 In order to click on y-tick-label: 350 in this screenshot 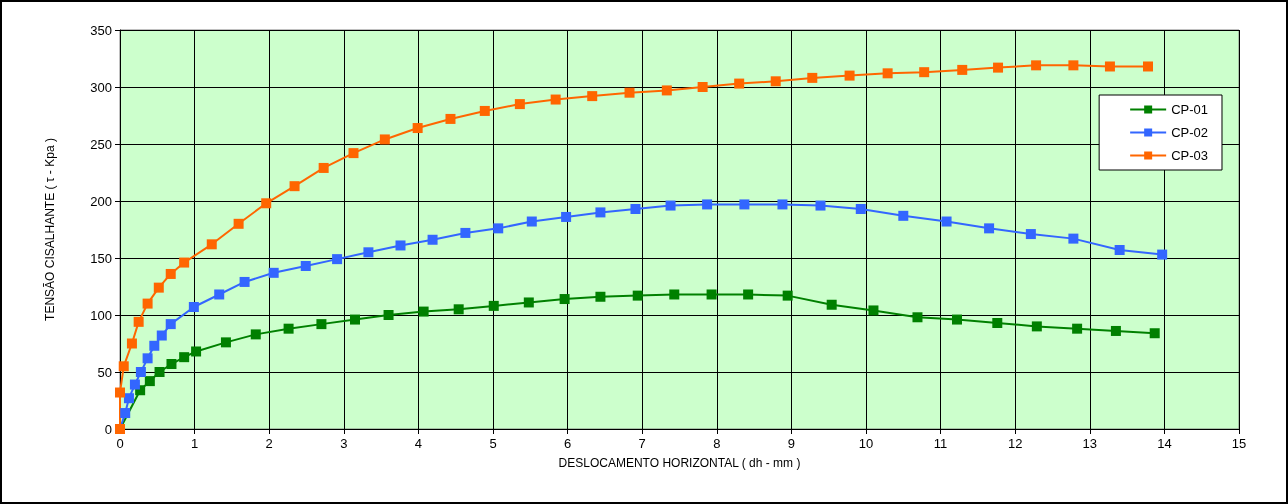, I will do `click(101, 30)`.